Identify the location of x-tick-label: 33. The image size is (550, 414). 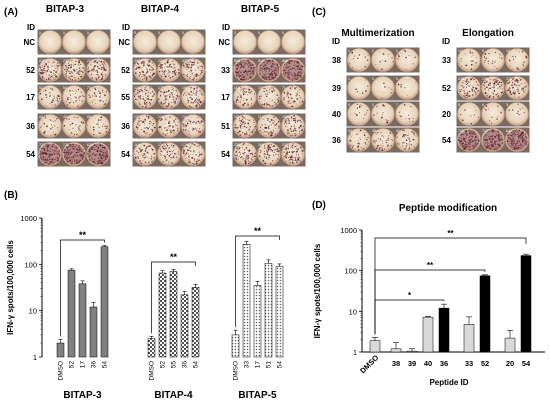
(247, 365).